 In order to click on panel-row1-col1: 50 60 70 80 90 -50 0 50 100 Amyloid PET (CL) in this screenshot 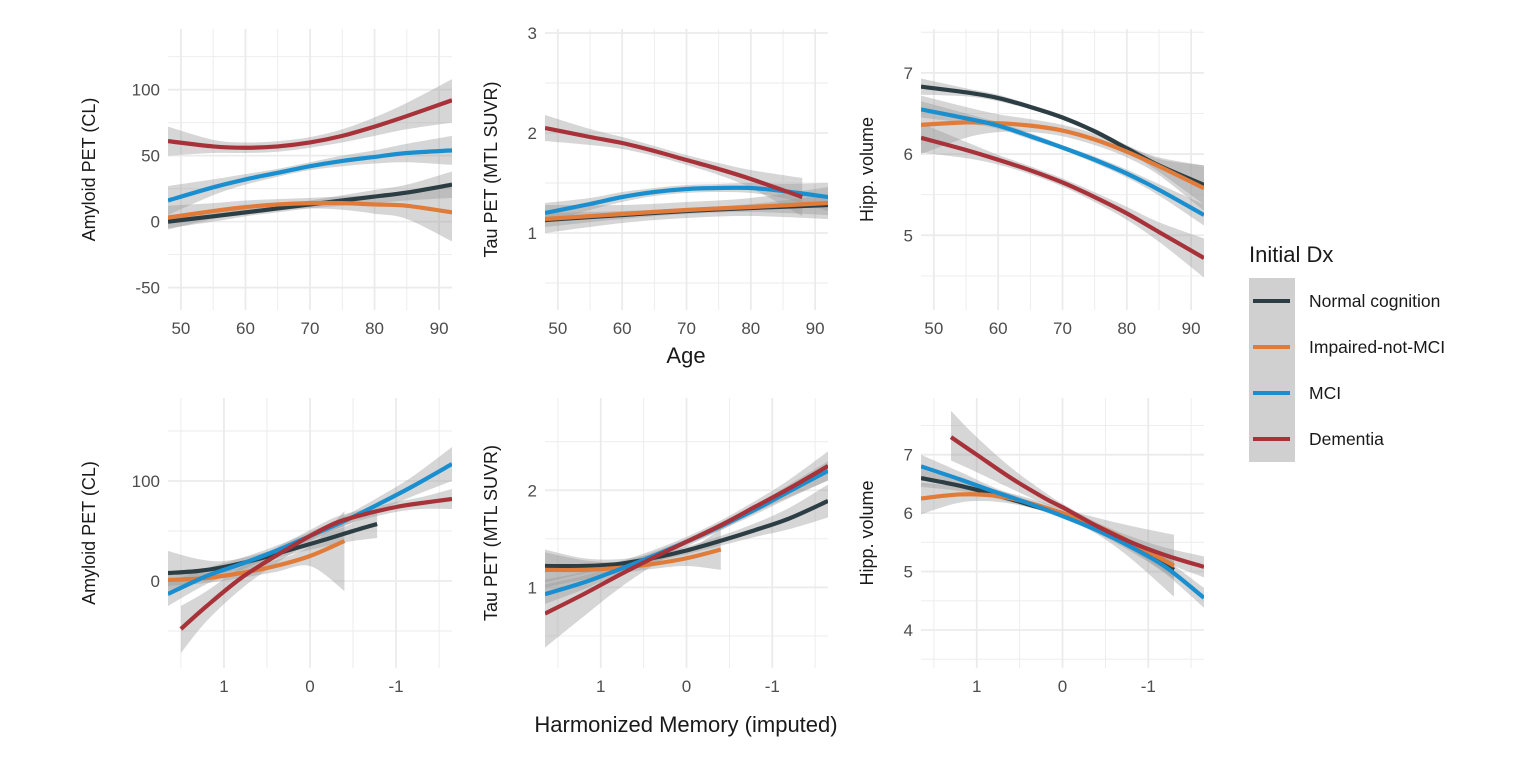, I will do `click(265, 183)`.